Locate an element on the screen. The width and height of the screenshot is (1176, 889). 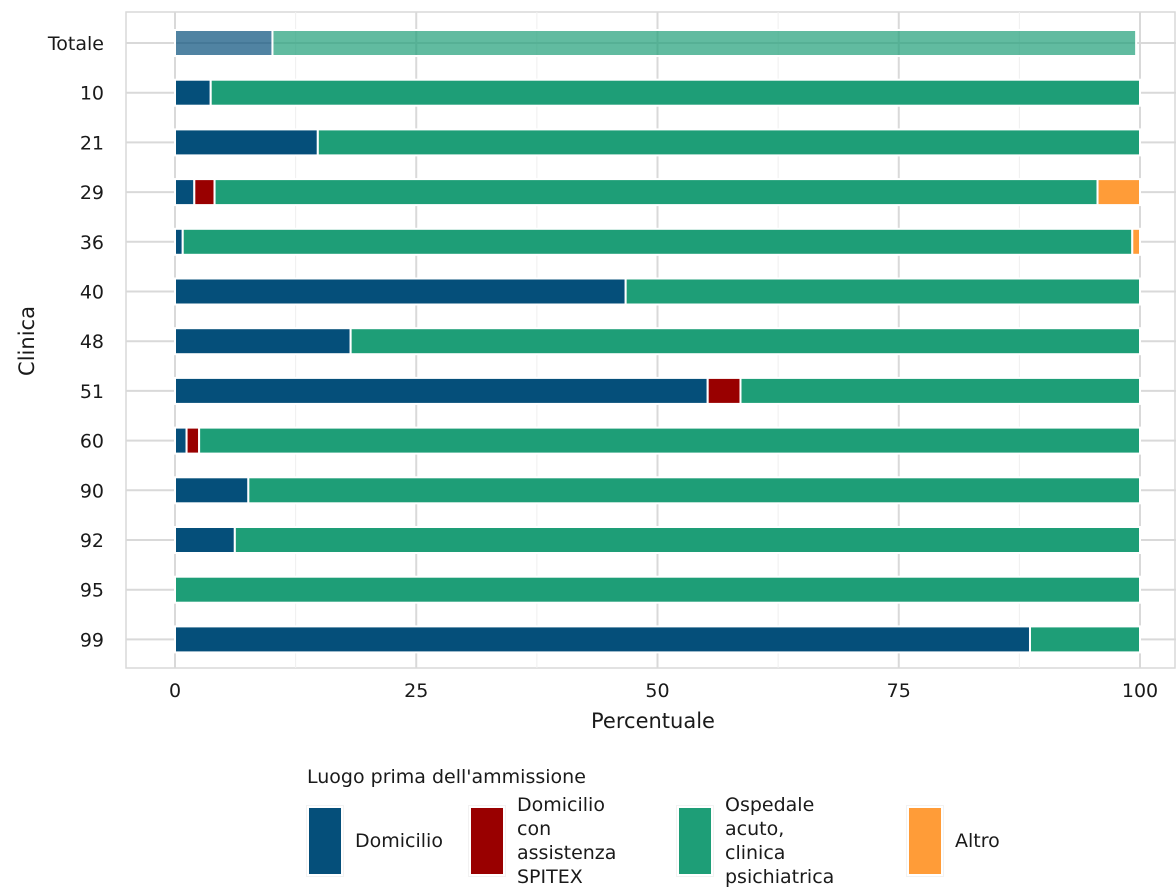
y-tick-label: 60 is located at coordinates (92, 442).